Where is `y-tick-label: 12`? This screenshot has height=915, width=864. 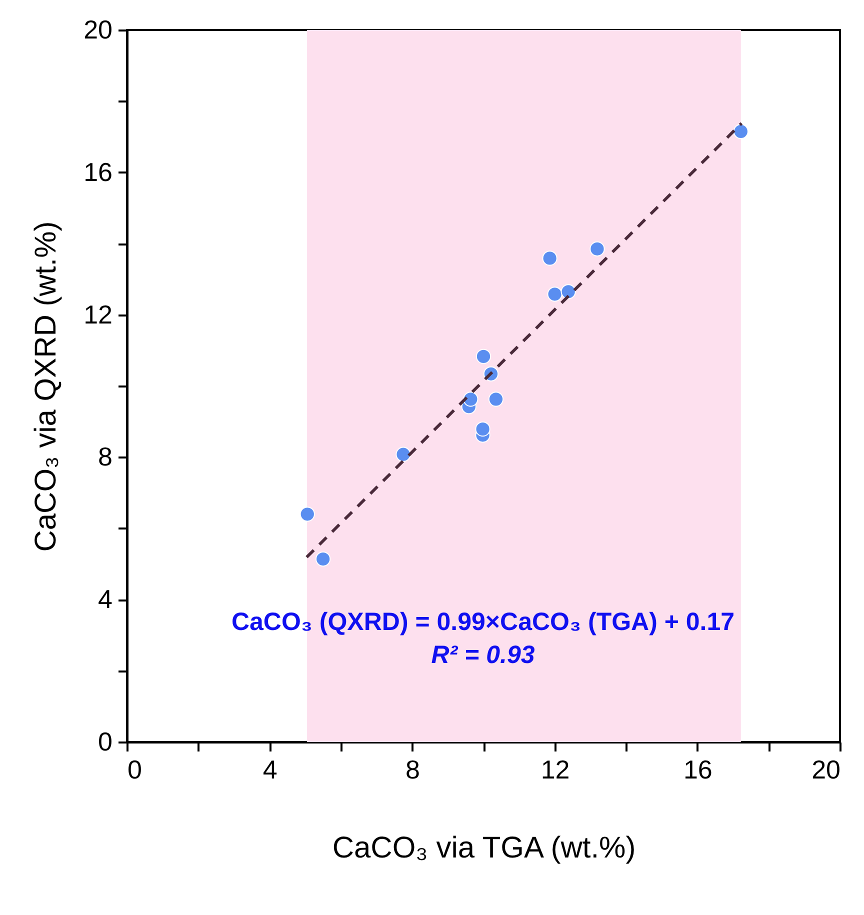 y-tick-label: 12 is located at coordinates (98, 314).